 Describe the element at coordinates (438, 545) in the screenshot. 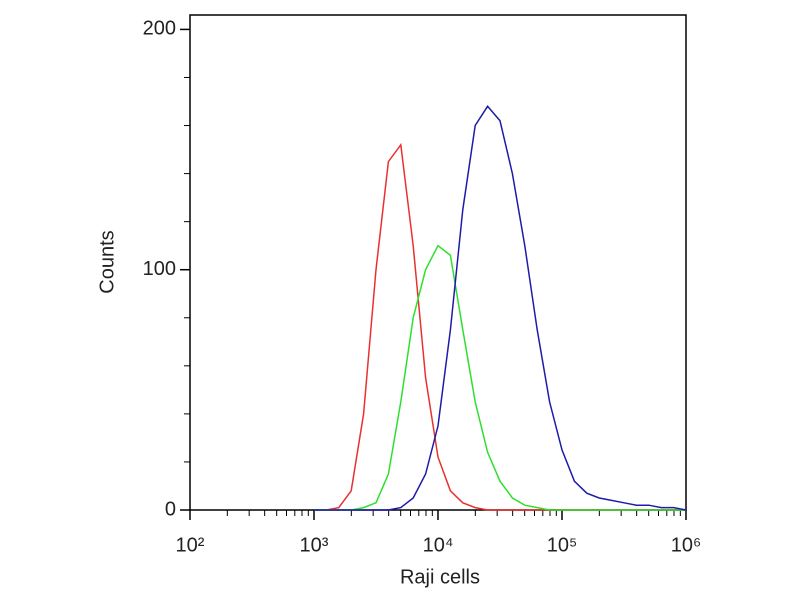

I see `x-tick-label: 10⁴` at that location.